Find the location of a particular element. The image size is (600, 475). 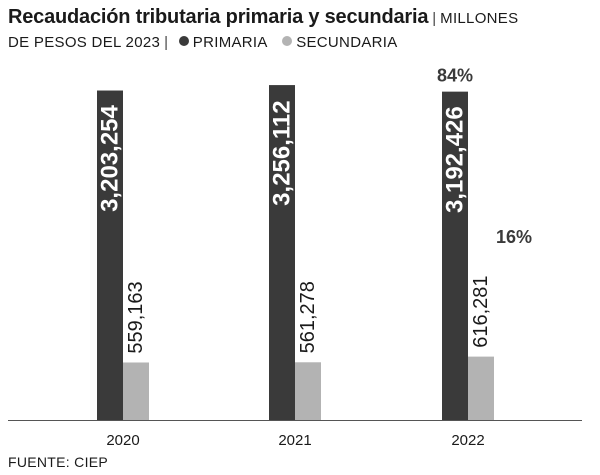

x-tick-label-2020: 2020 is located at coordinates (122, 440).